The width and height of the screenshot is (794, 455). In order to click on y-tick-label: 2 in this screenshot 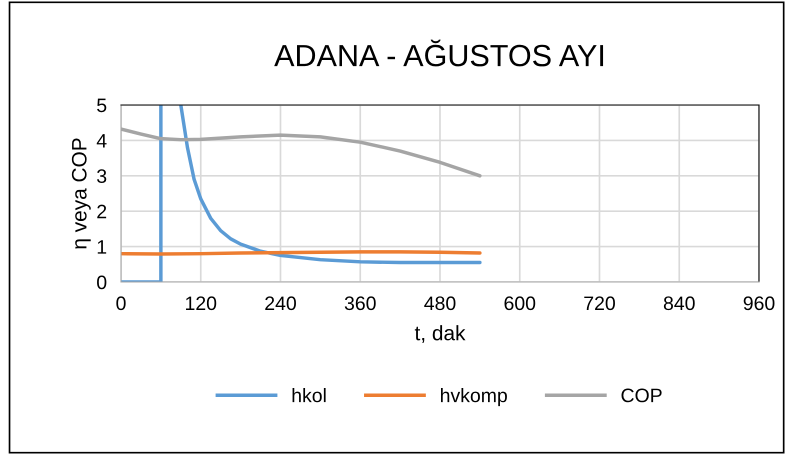, I will do `click(101, 211)`.